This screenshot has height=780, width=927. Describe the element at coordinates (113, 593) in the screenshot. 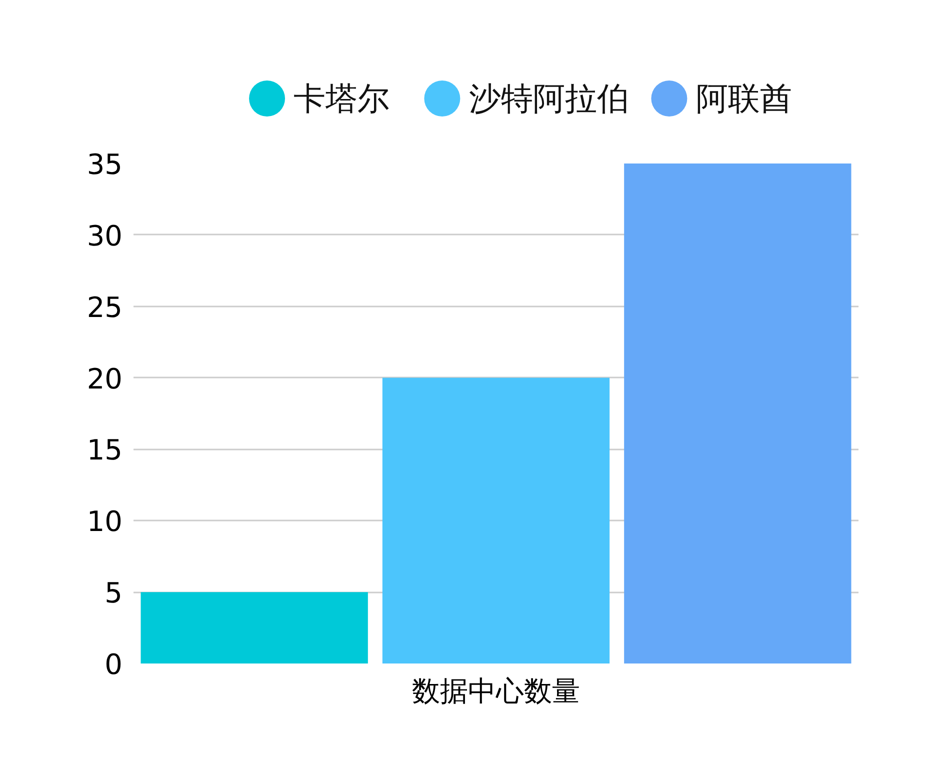

I see `y-tick-label: 5` at that location.